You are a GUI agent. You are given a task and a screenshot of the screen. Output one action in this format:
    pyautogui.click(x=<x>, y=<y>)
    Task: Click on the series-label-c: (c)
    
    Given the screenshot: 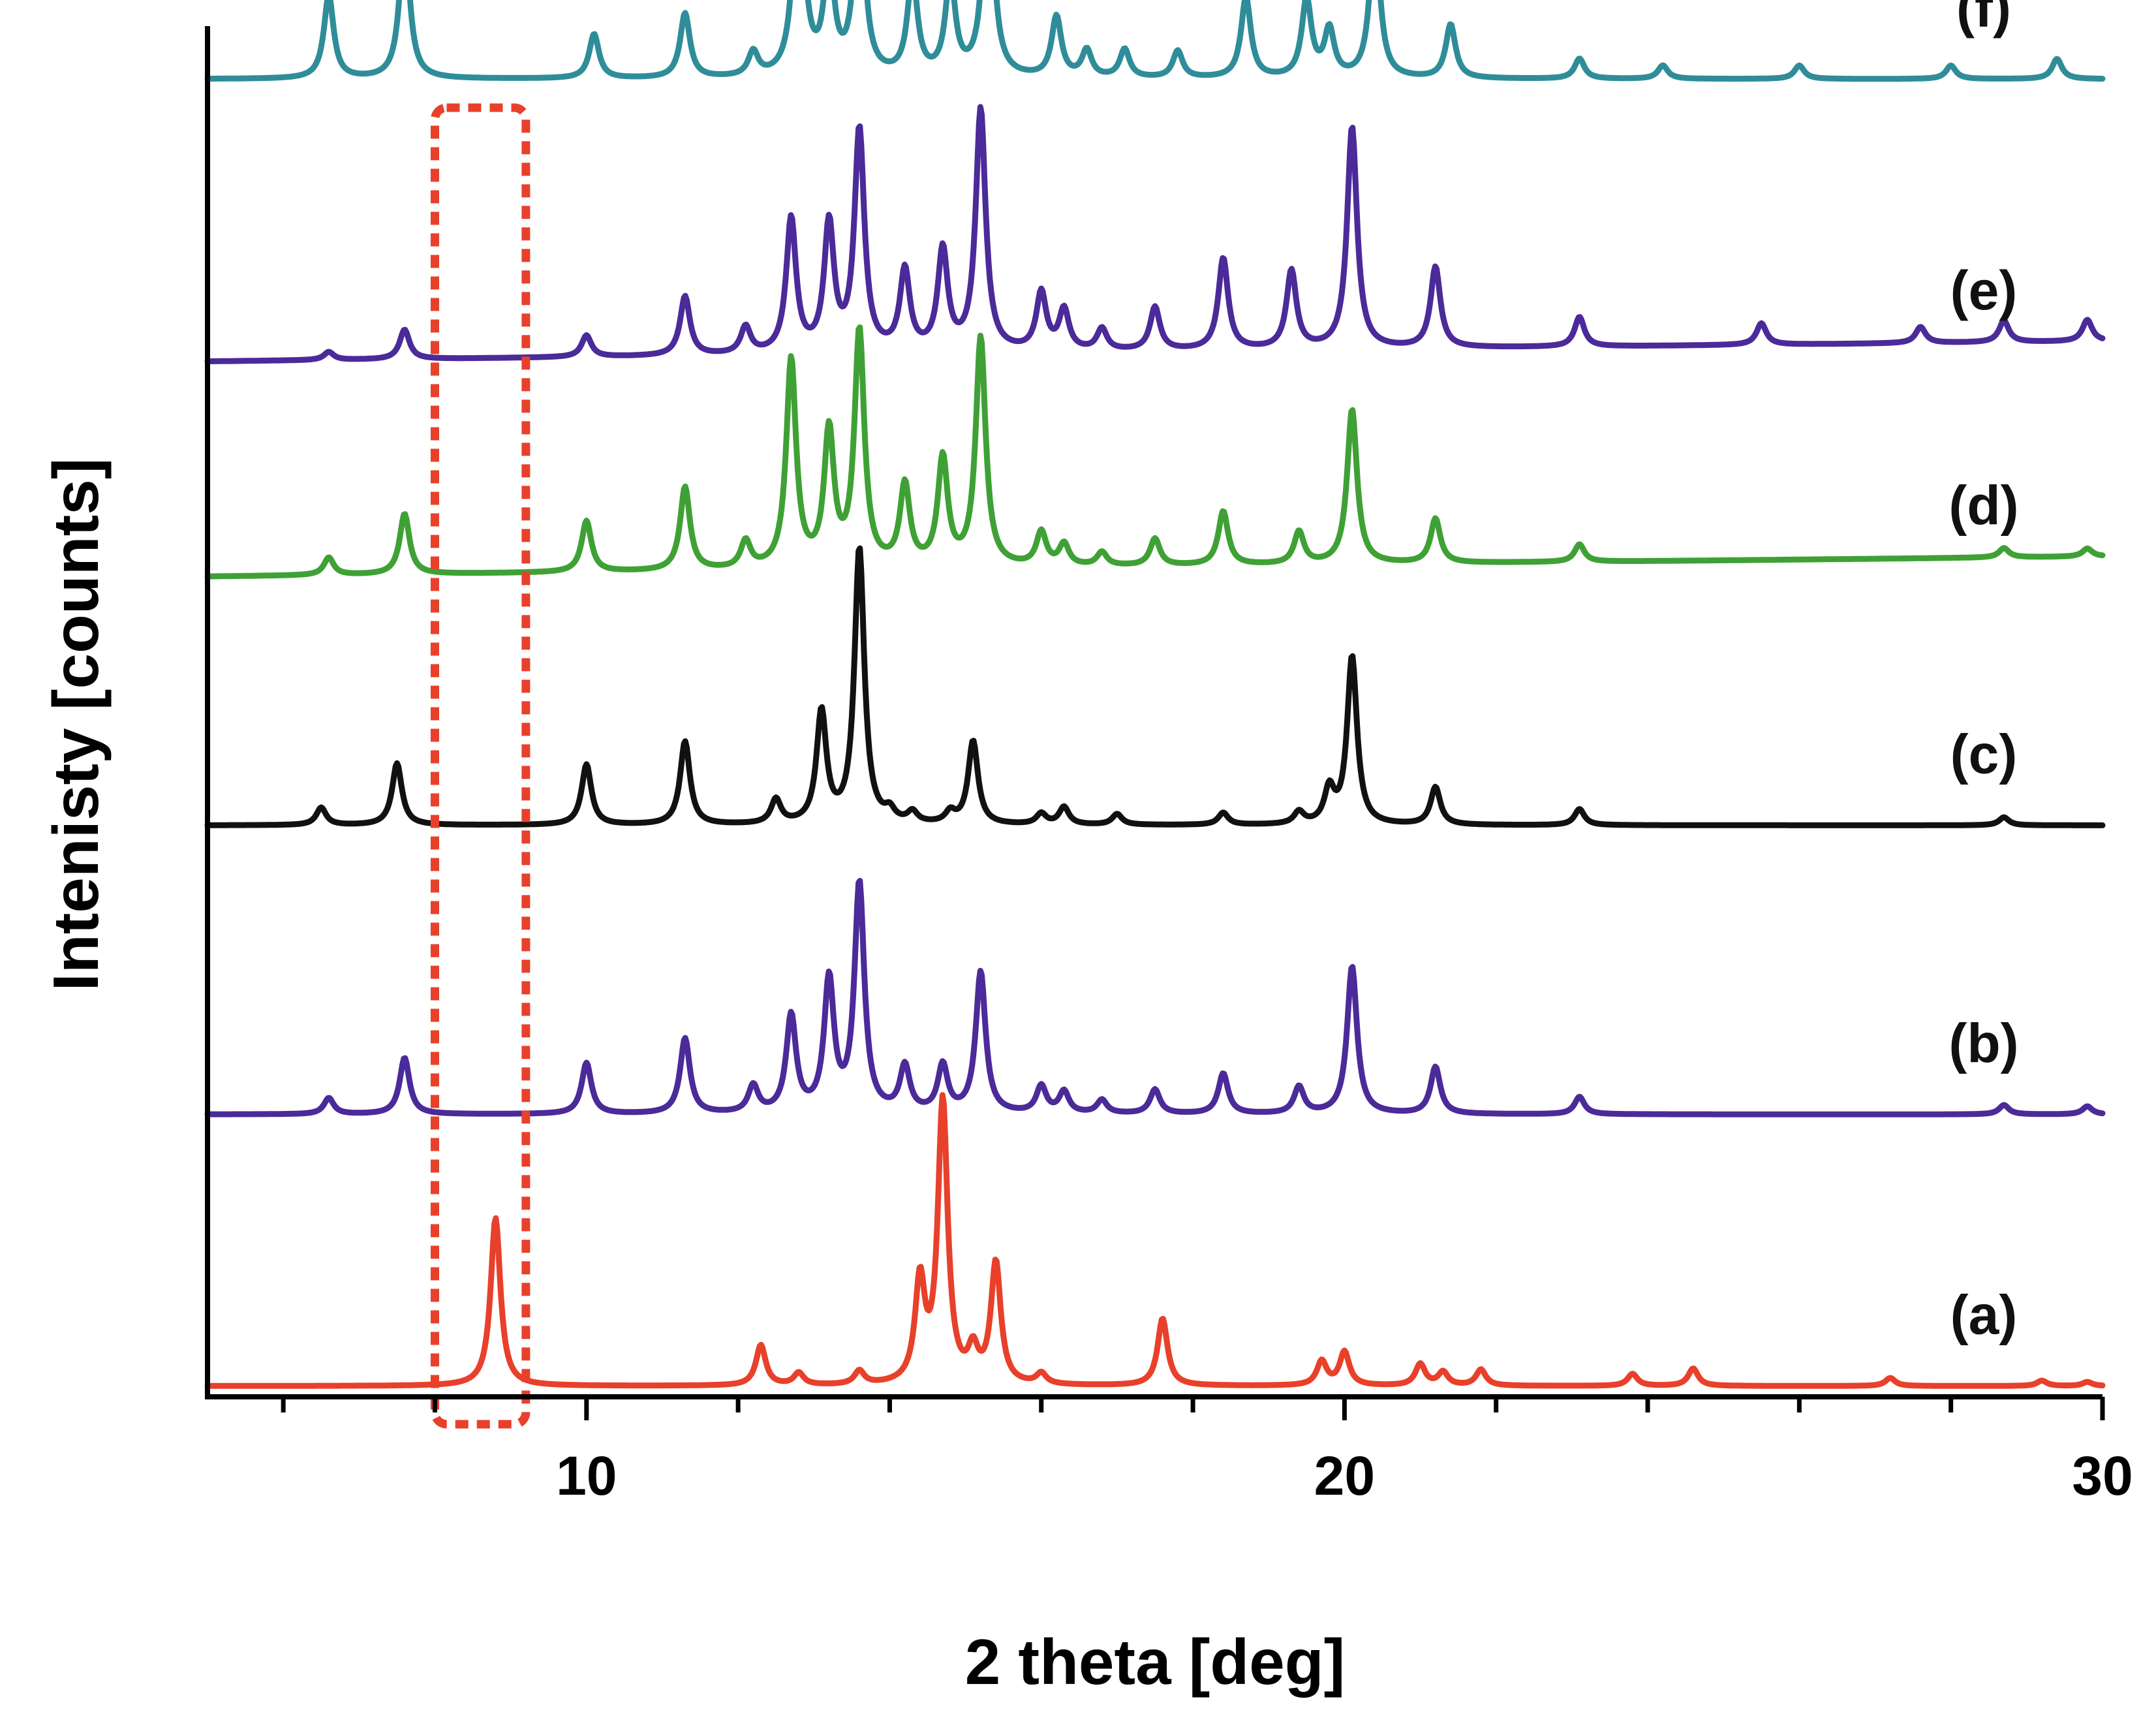 What is the action you would take?
    pyautogui.click(x=1984, y=754)
    